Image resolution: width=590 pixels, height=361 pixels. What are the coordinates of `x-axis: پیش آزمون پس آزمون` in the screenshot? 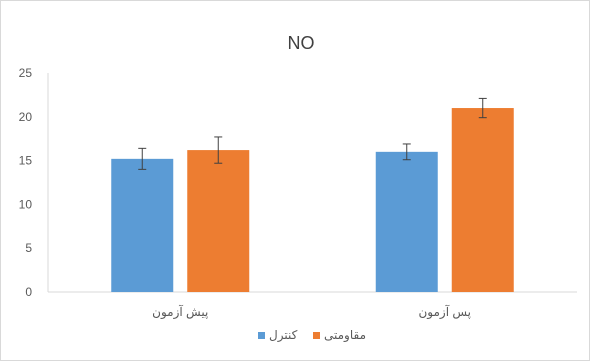 It's located at (312, 305).